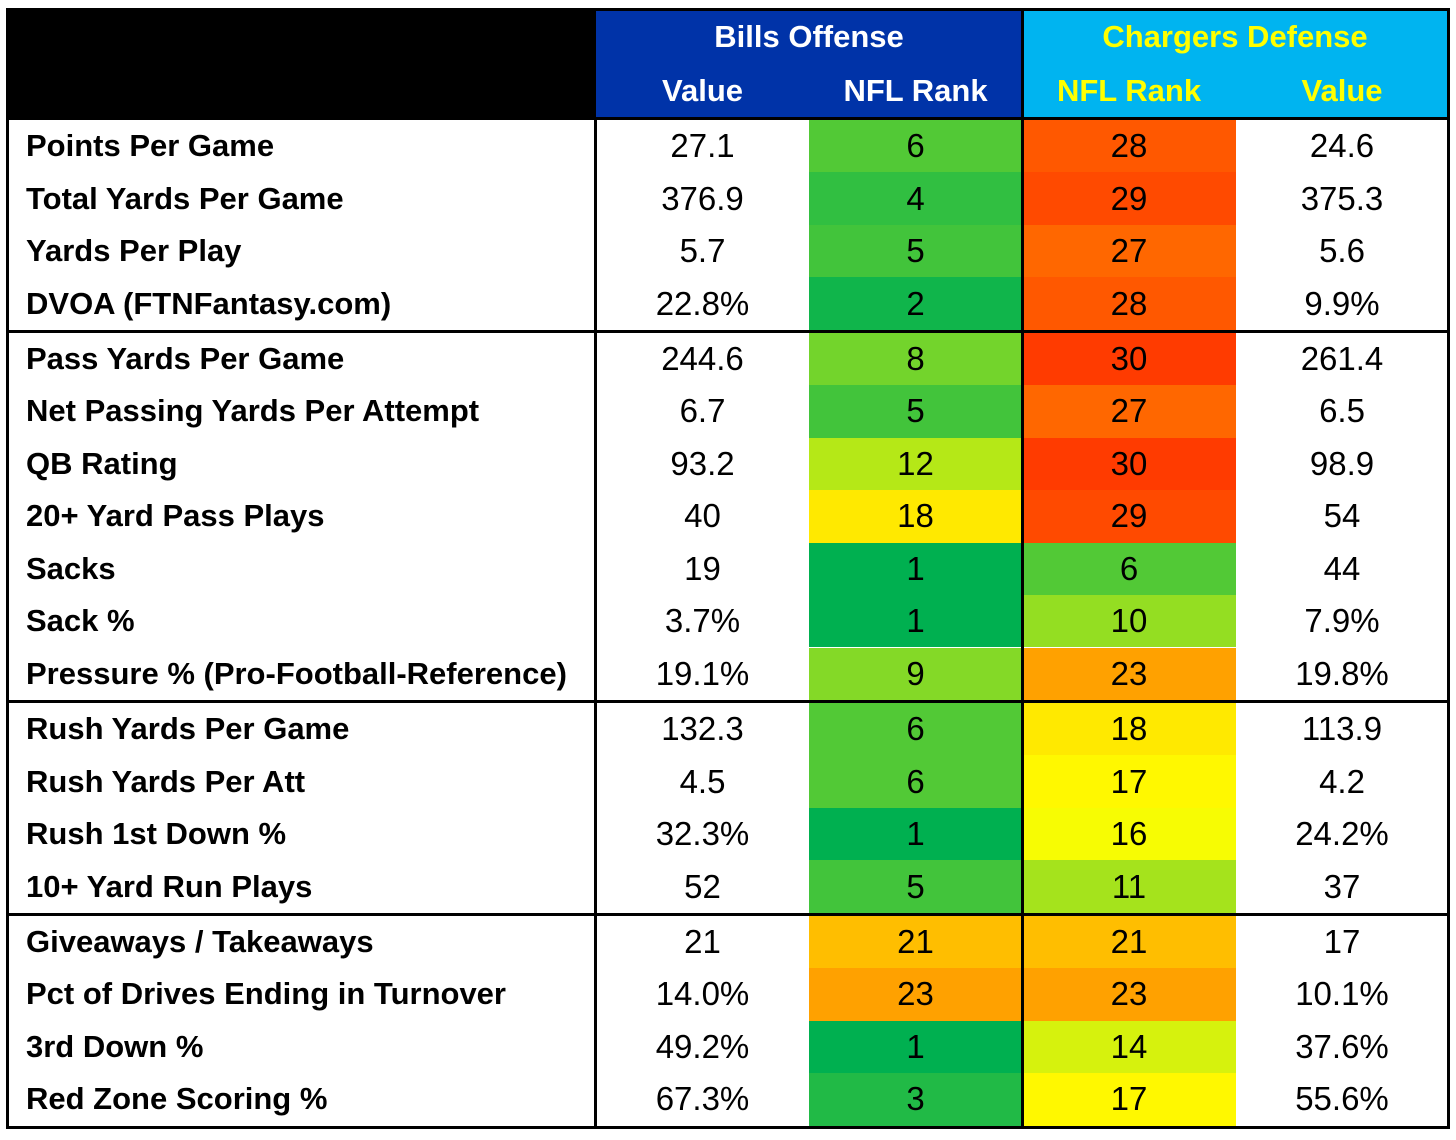 This screenshot has height=1140, width=1456. Describe the element at coordinates (915, 464) in the screenshot. I see `bills-rank: 12` at that location.